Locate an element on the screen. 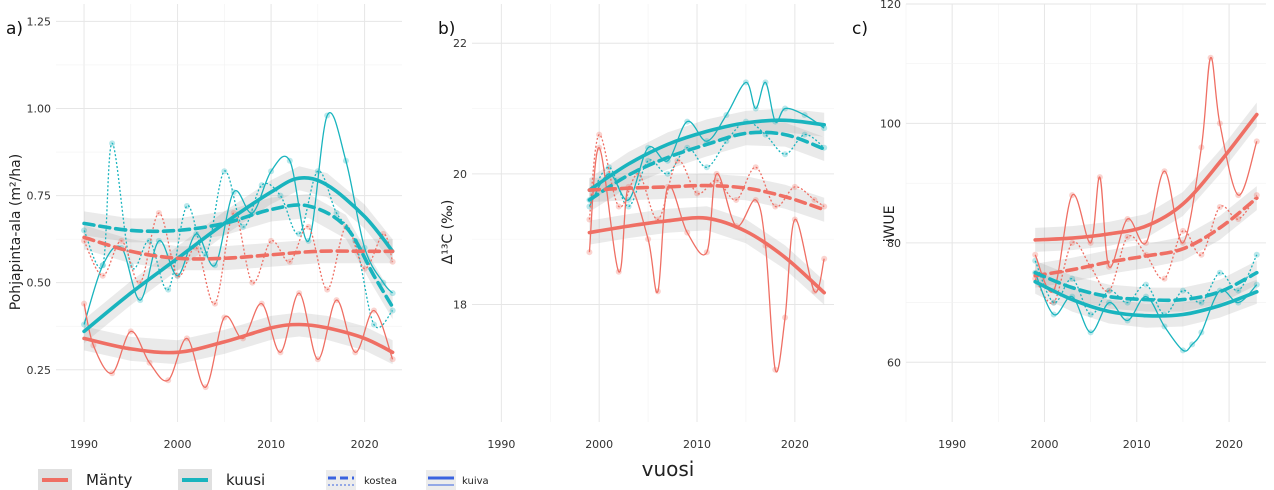 The width and height of the screenshot is (1274, 490). panel-b-letter: b) is located at coordinates (446, 29).